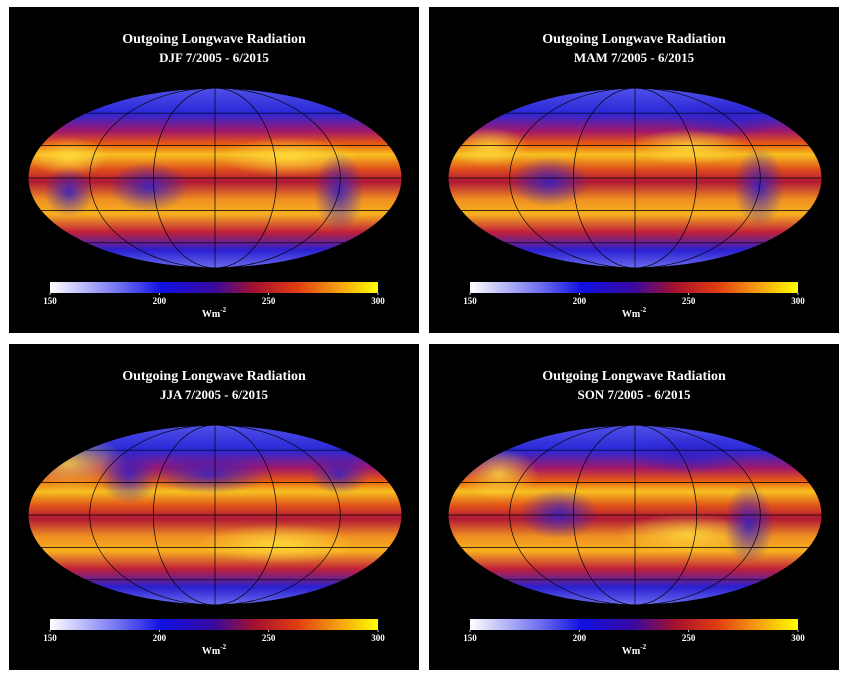 Image resolution: width=848 pixels, height=678 pixels. Describe the element at coordinates (634, 394) in the screenshot. I see `panel-subtitle: SON 7/2005 - 6/2015` at that location.